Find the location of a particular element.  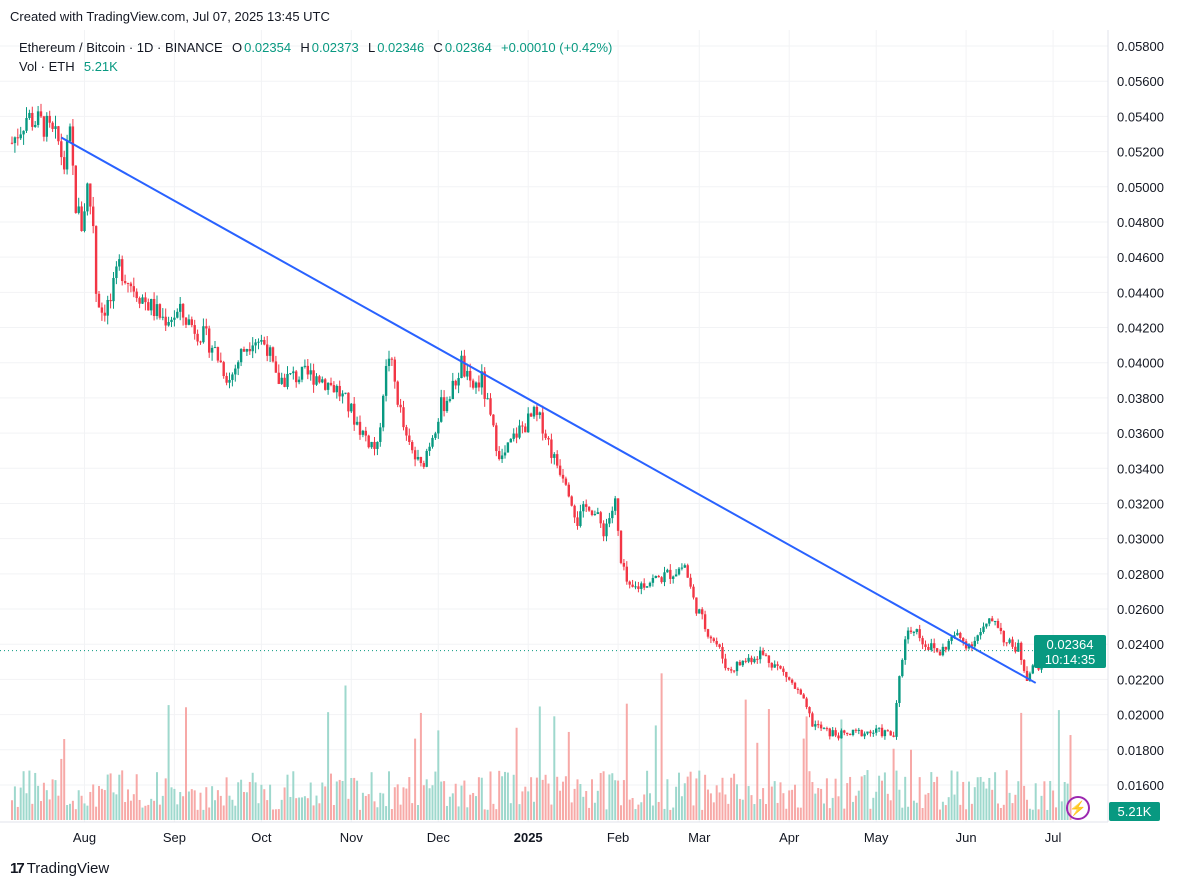

y-tick-label: 0.05800 is located at coordinates (1140, 46).